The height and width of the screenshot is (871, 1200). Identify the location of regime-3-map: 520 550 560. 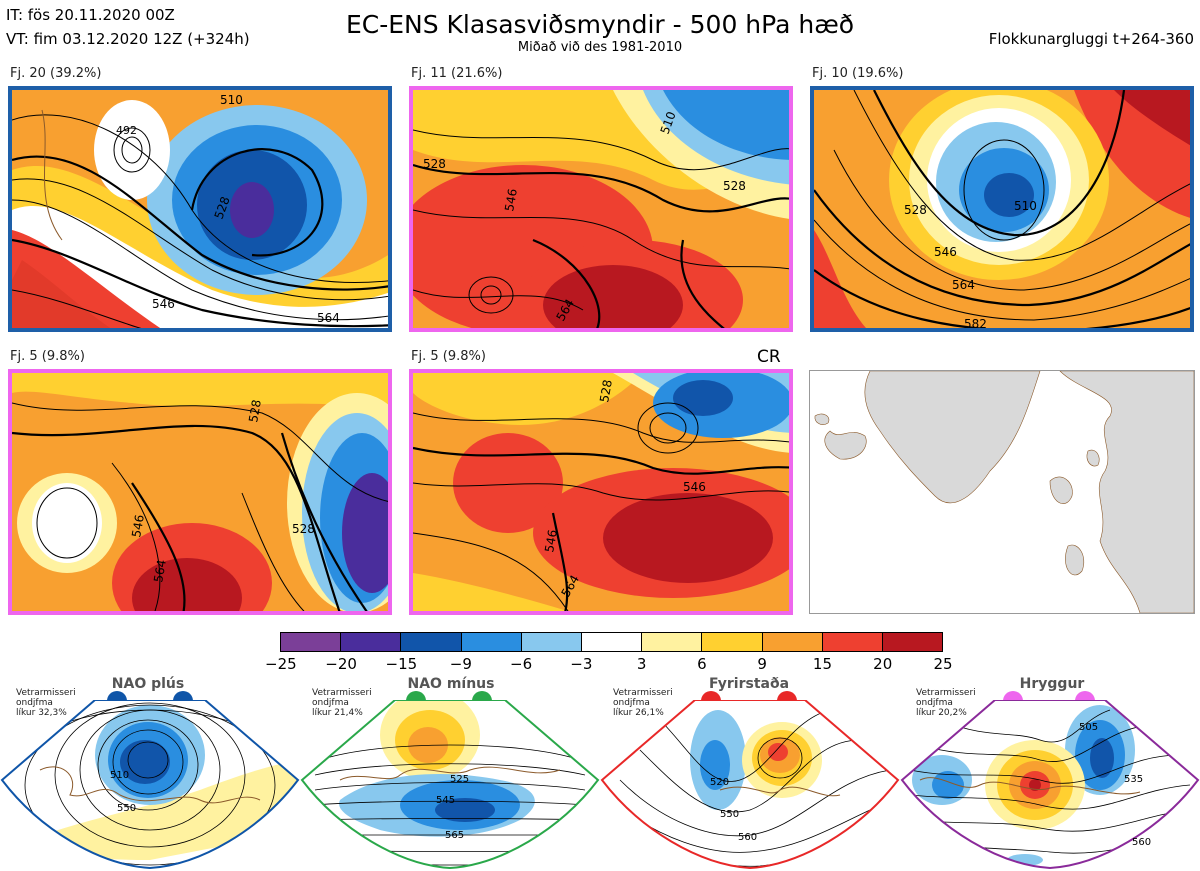
(750, 785).